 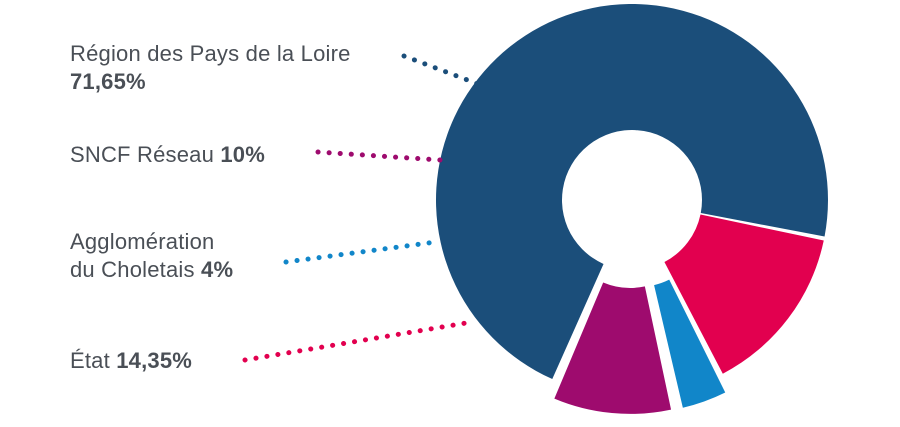 I want to click on slice-etat, so click(x=744, y=294).